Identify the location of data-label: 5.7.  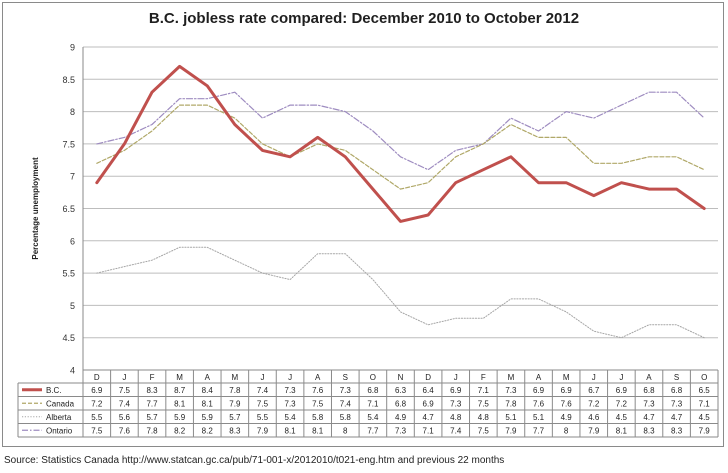
(235, 417).